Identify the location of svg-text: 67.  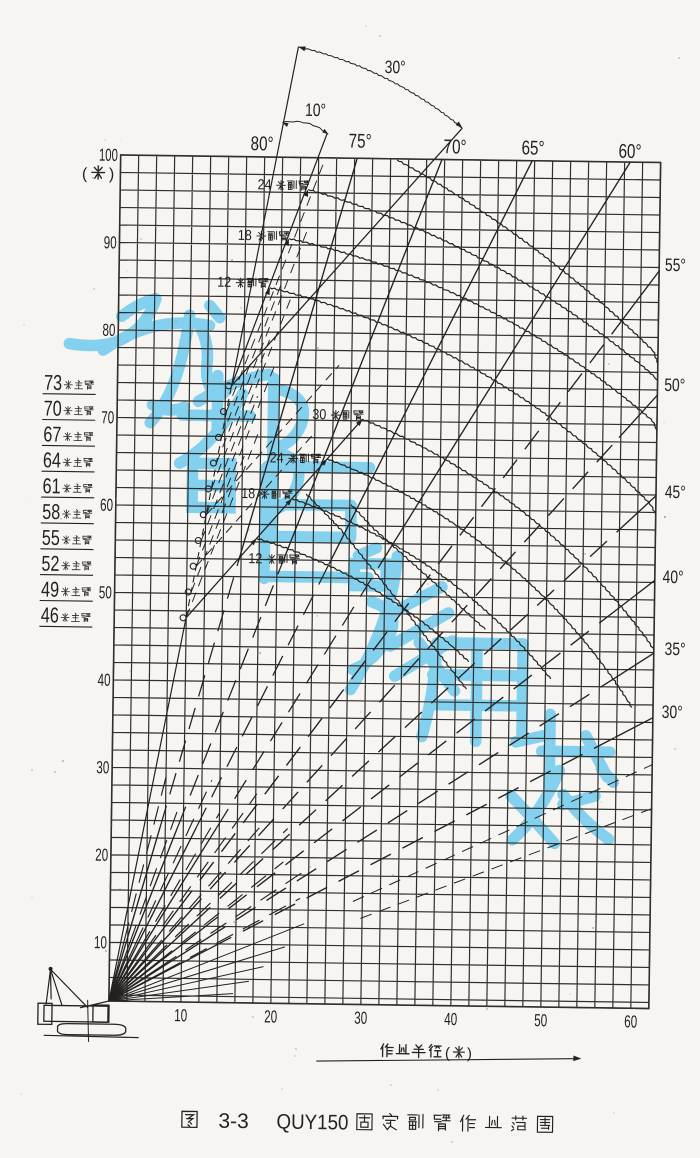
(52, 434).